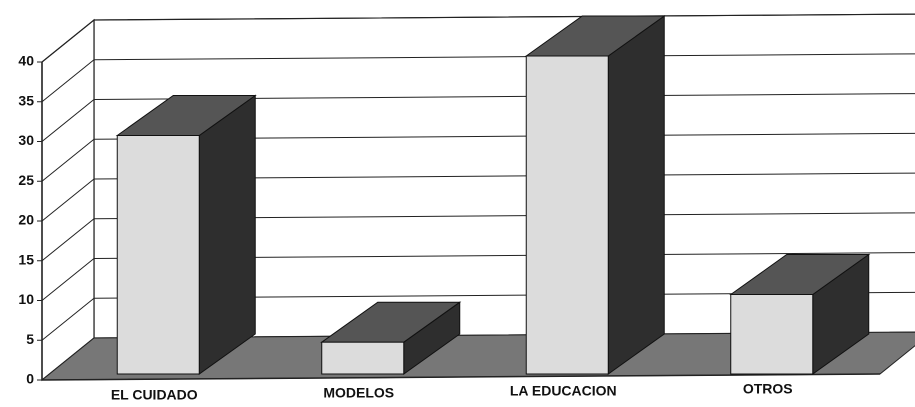 Image resolution: width=915 pixels, height=407 pixels. Describe the element at coordinates (26, 140) in the screenshot. I see `y-tick-label: 30` at that location.